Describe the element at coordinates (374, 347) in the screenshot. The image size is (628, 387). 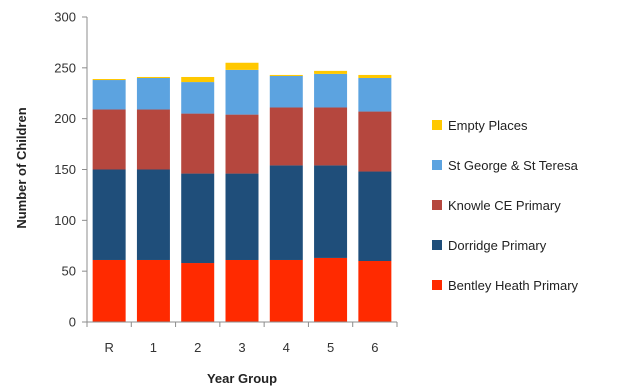
I see `x-tick-label: 6` at that location.